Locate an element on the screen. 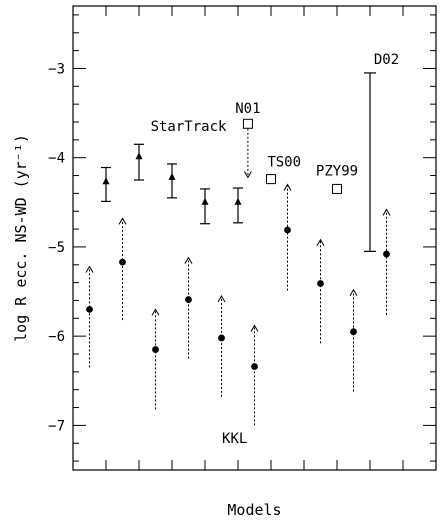 This screenshot has height=523, width=440. y-tick-label: −5 is located at coordinates (56, 248).